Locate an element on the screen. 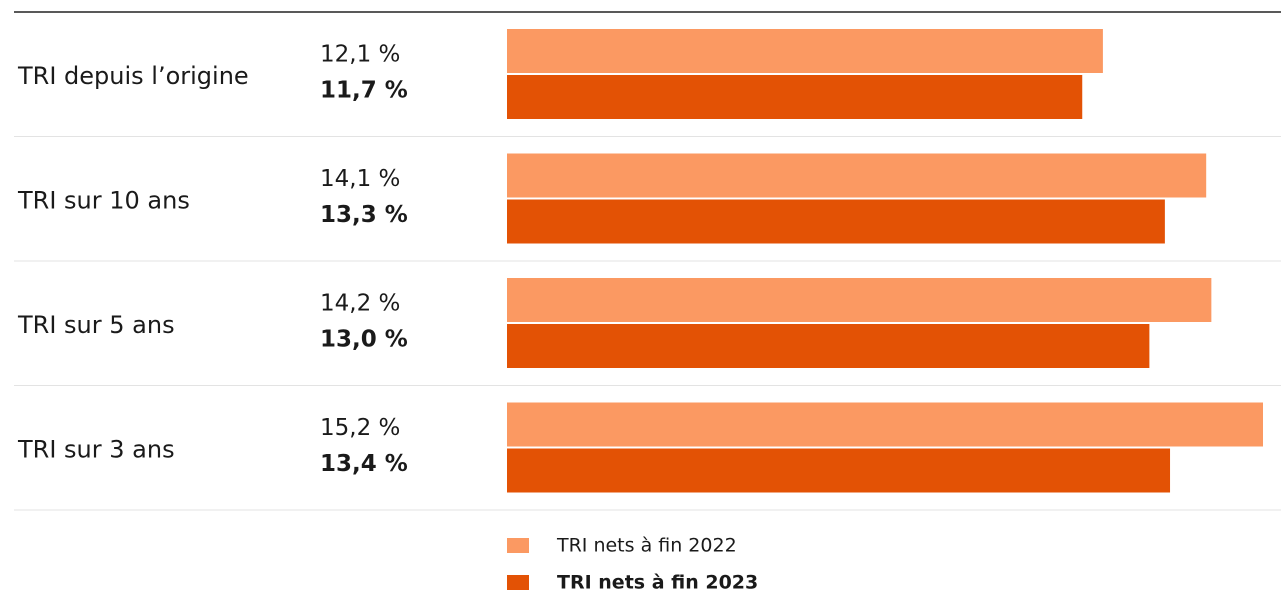 The width and height of the screenshot is (1281, 591). value-label: 15,2 % is located at coordinates (360, 428).